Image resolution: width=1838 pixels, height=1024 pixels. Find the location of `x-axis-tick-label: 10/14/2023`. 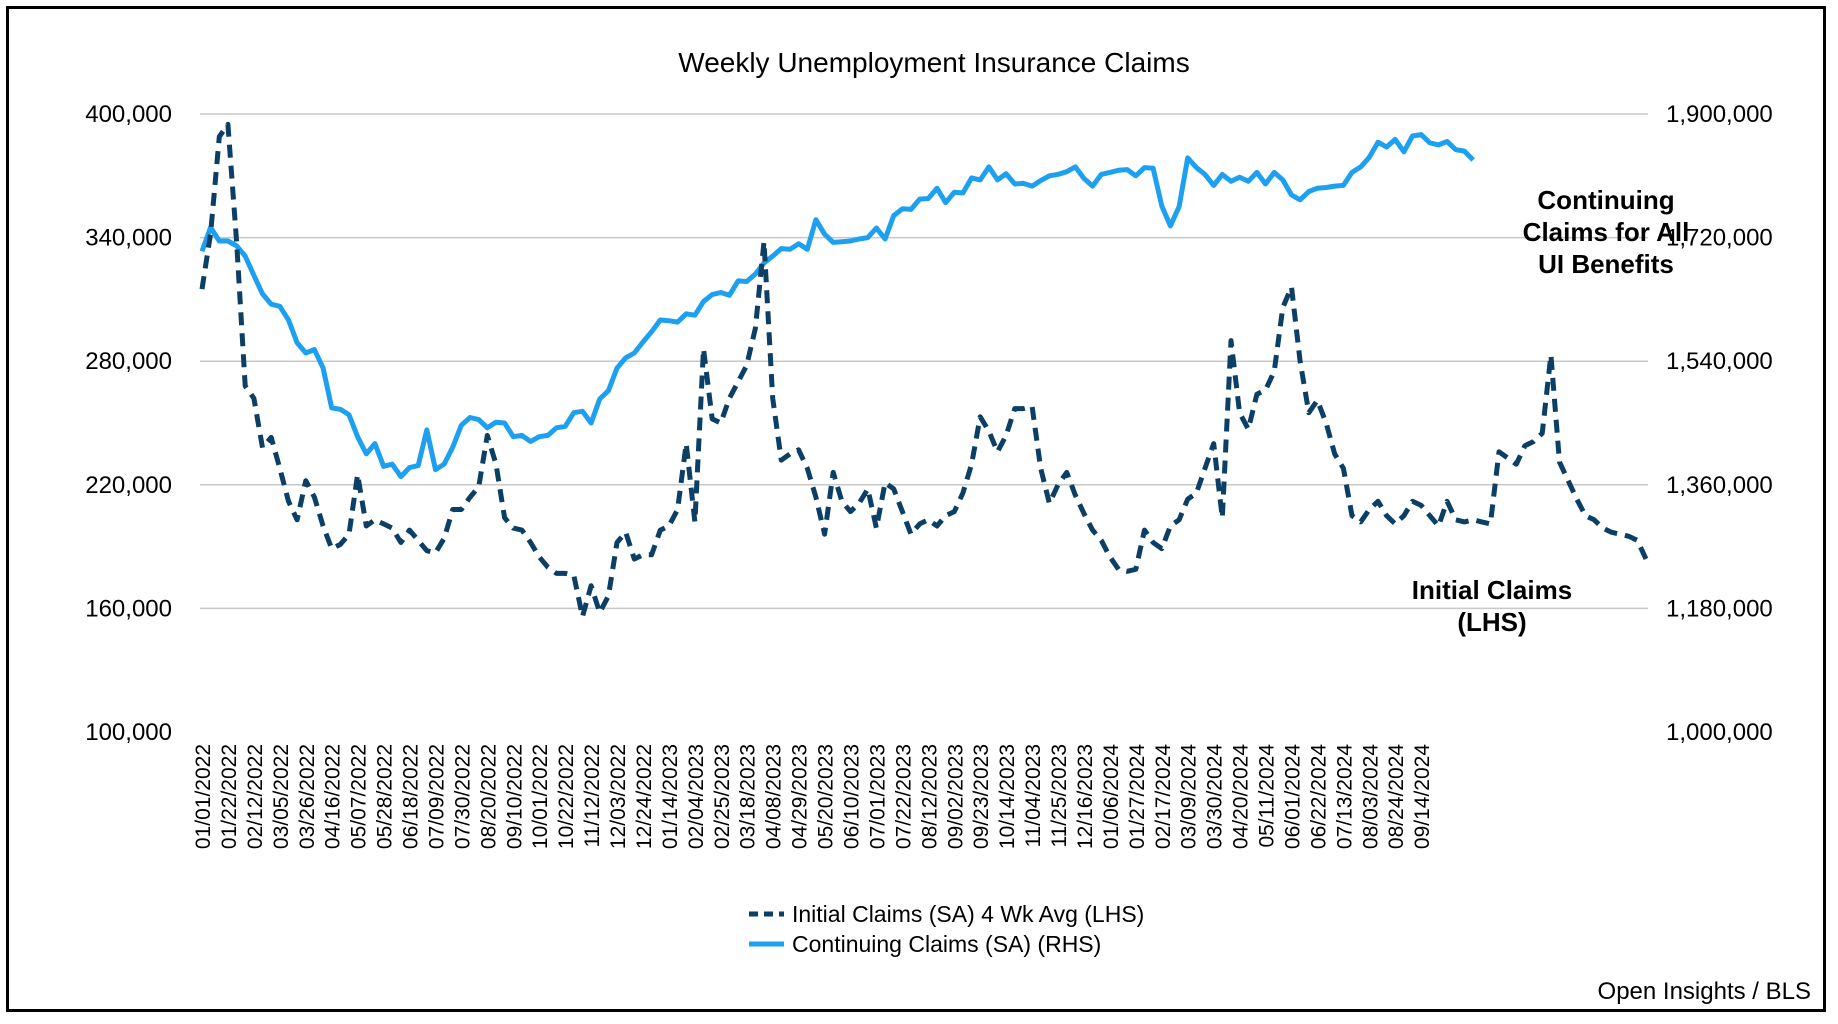

x-axis-tick-label: 10/14/2023 is located at coordinates (1007, 796).